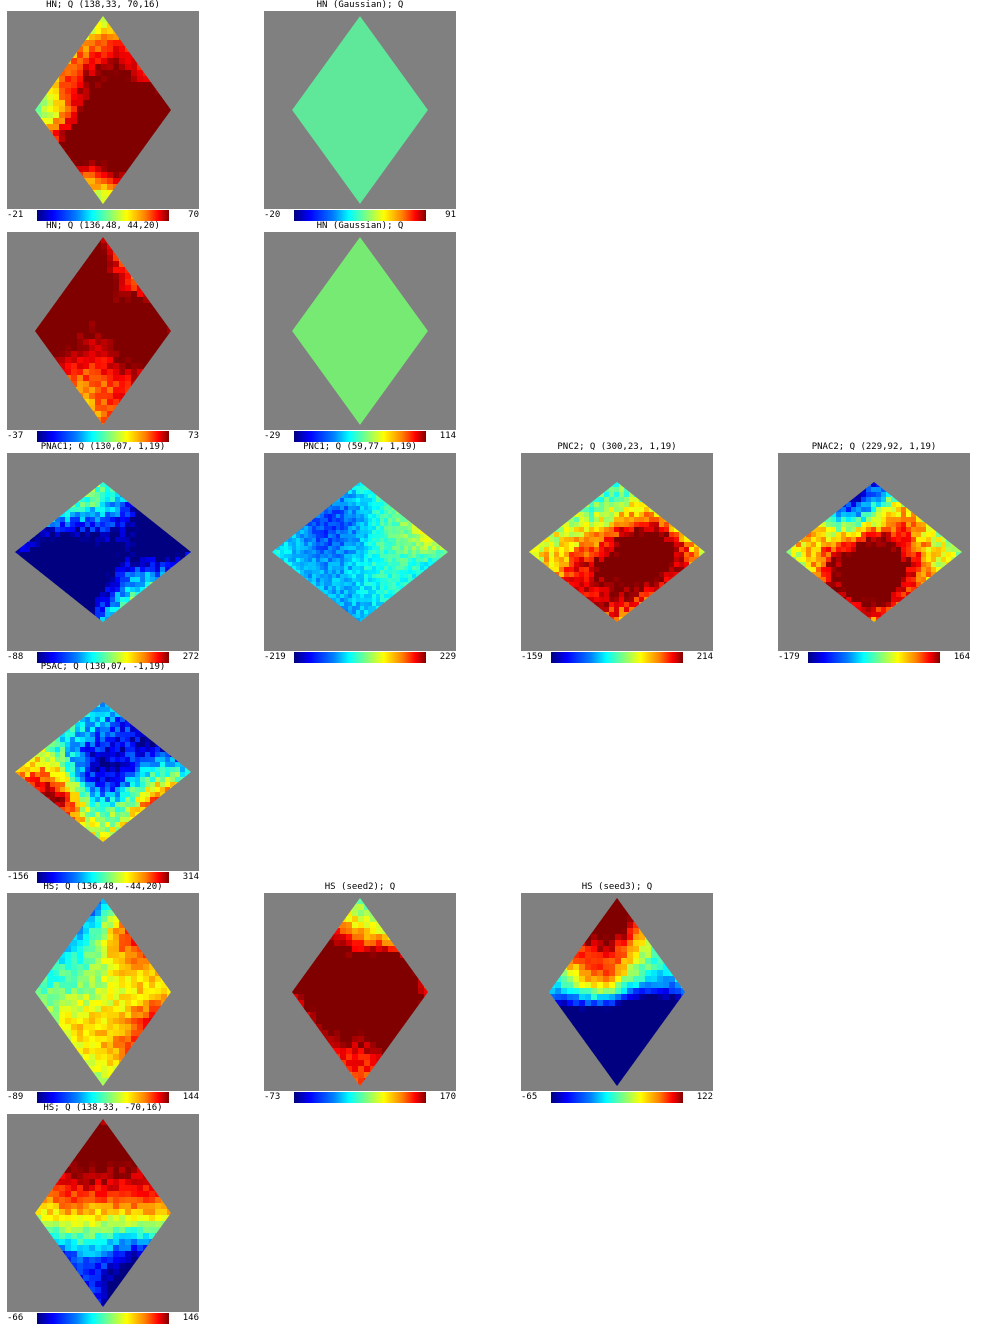 This screenshot has height=1329, width=981. I want to click on colorbar-min-label: -179, so click(789, 657).